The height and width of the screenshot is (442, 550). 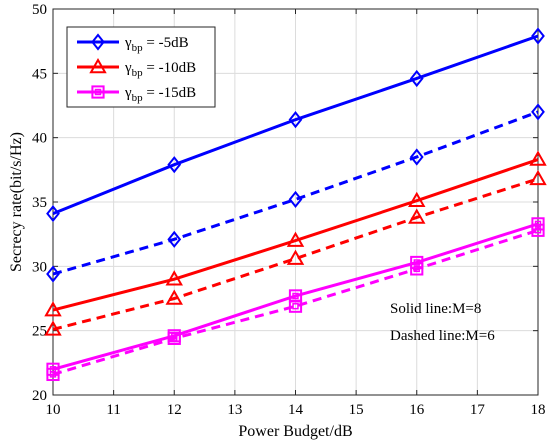 I want to click on y-tick-label-5: 45, so click(x=39, y=74).